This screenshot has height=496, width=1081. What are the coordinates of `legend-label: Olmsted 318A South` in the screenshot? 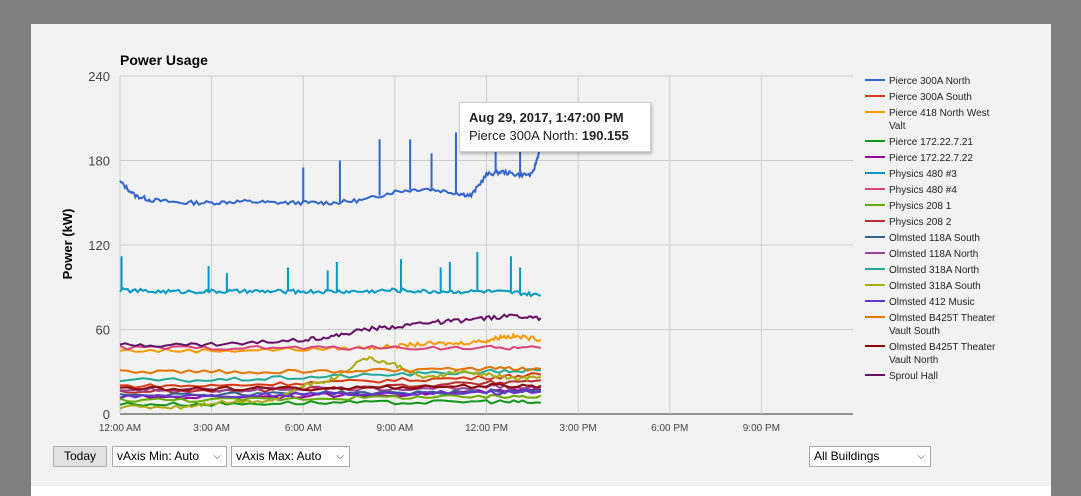 It's located at (935, 286).